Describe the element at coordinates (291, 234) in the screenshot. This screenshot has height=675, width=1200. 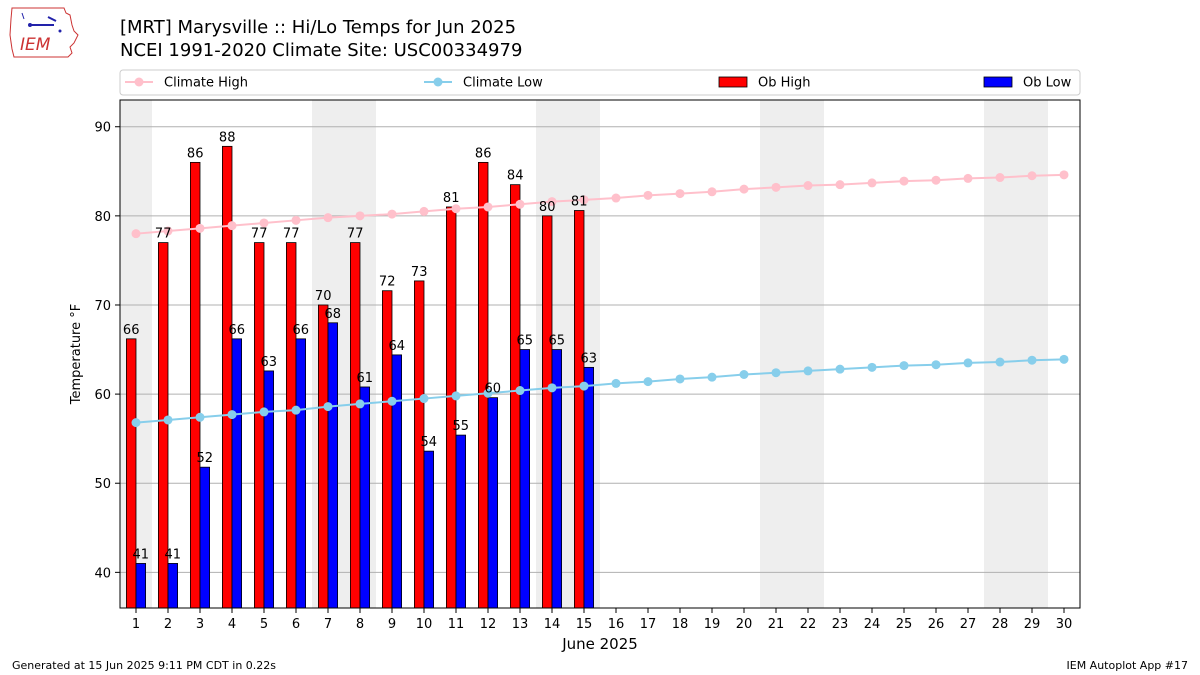
I see `ob-high-label-day-6: 77` at that location.